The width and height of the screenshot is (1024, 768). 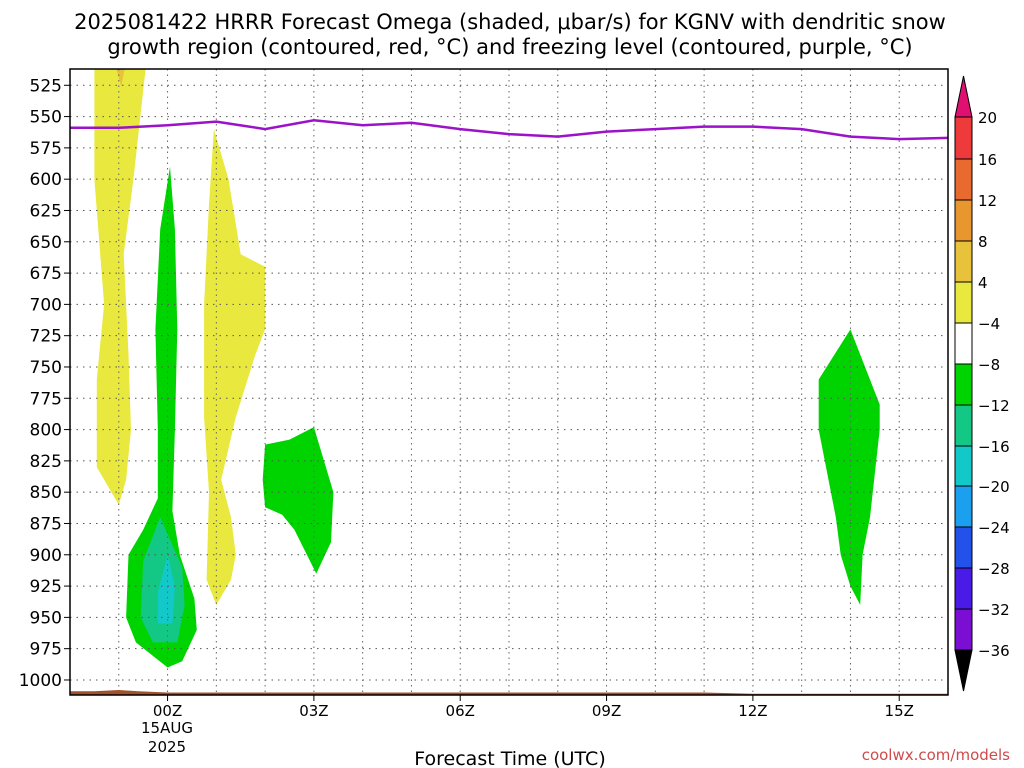 I want to click on colorbar-label: −32, so click(x=994, y=610).